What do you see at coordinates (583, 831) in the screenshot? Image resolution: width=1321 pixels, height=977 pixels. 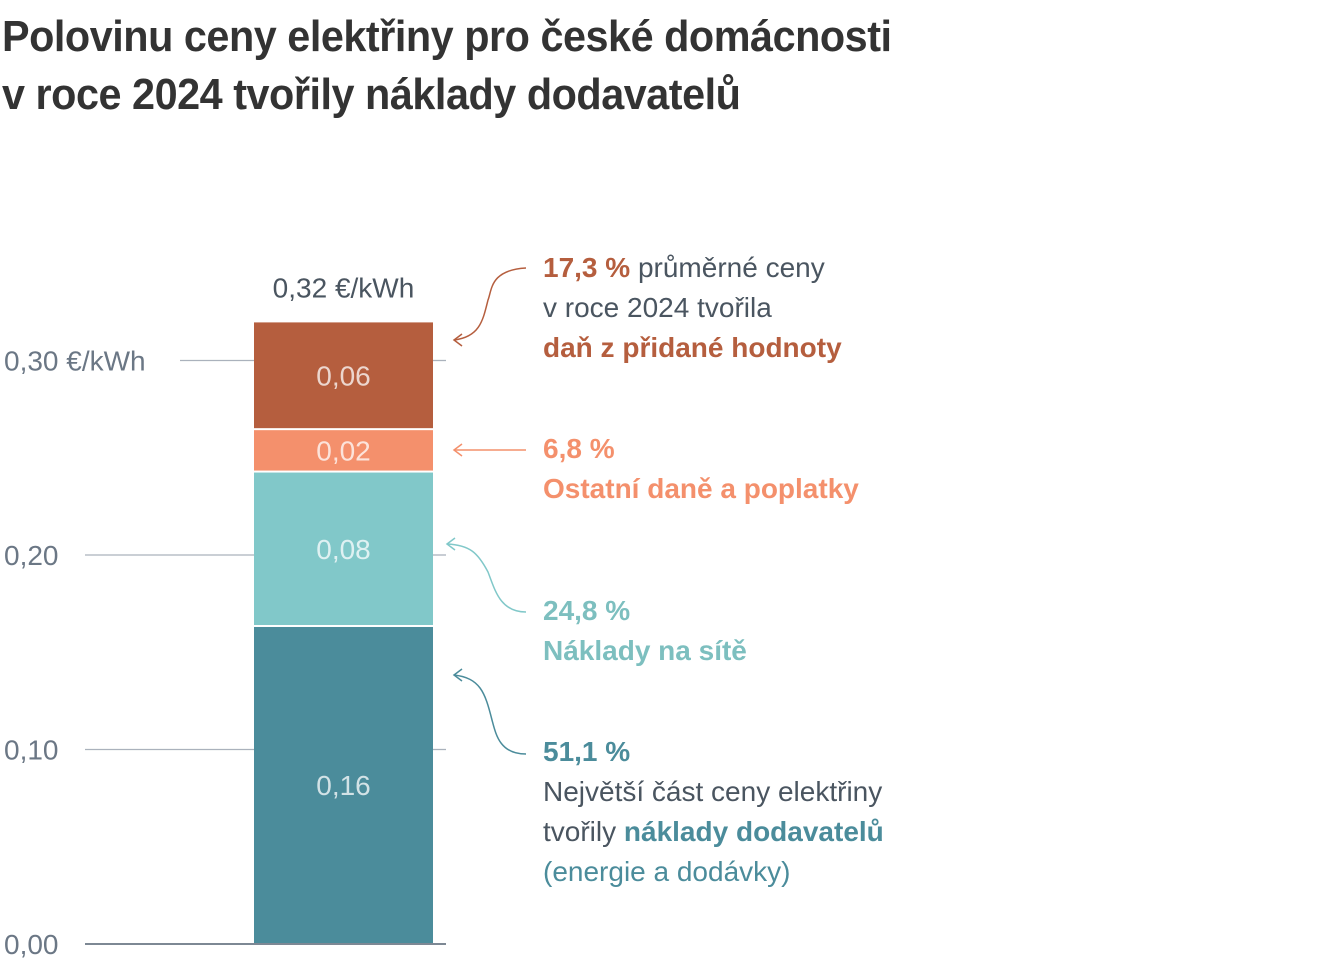 I see `annotation-supplier-text2: tvořily` at bounding box center [583, 831].